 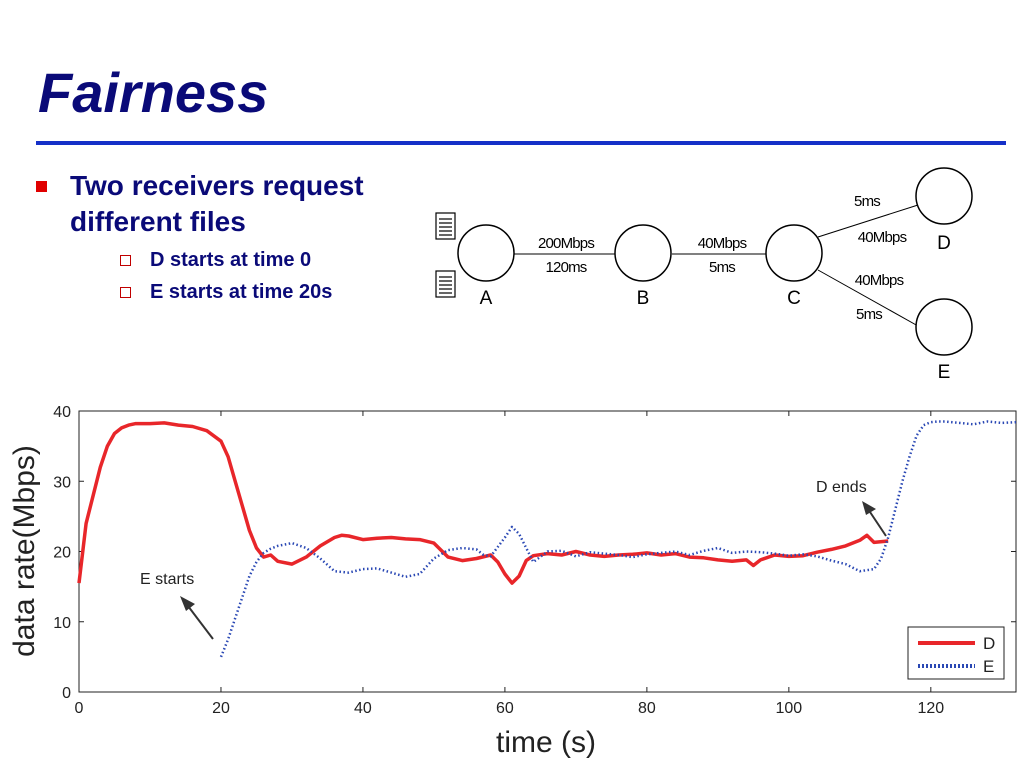 I want to click on node-e, so click(x=944, y=327).